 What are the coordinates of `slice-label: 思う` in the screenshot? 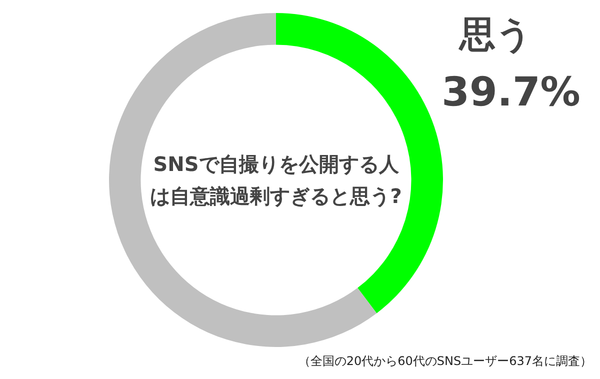 It's located at (495, 35).